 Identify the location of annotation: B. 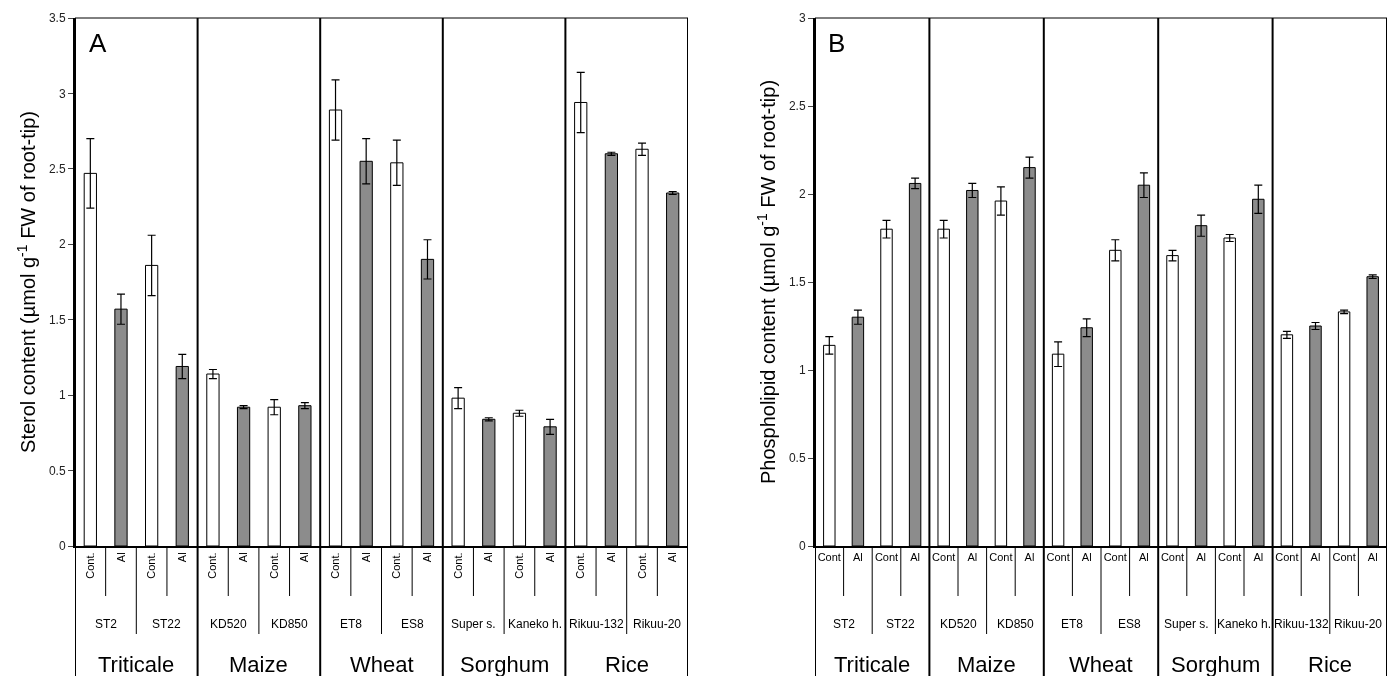
(837, 43).